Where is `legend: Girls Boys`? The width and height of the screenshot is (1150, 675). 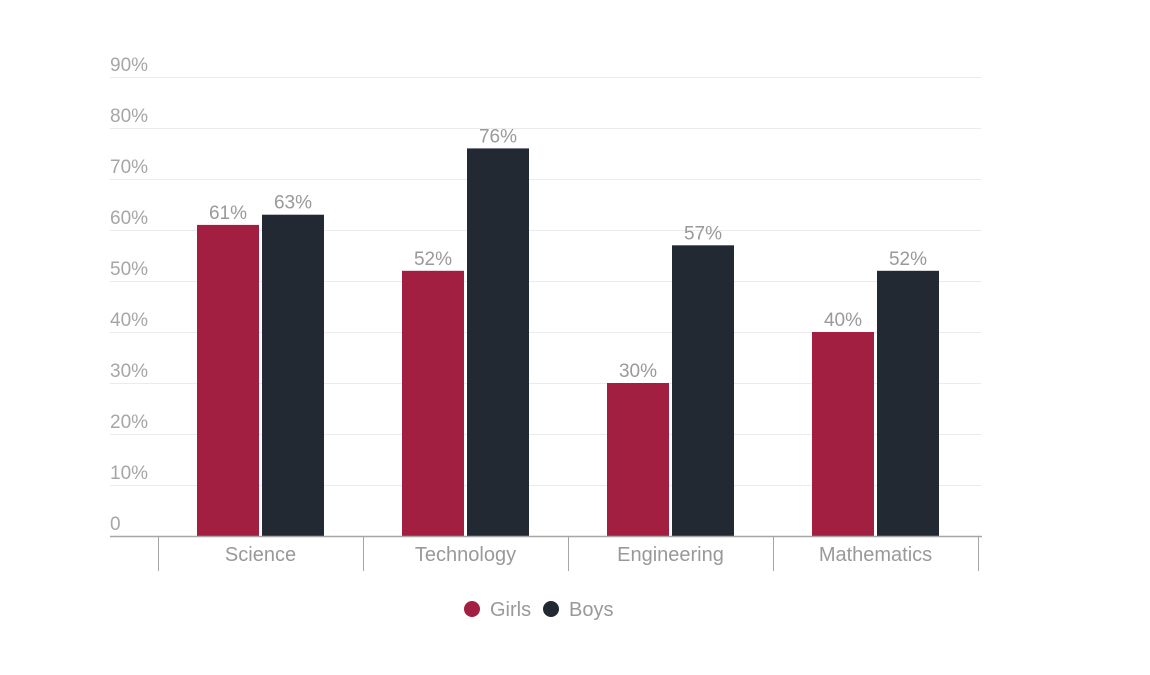 legend: Girls Boys is located at coordinates (538, 610).